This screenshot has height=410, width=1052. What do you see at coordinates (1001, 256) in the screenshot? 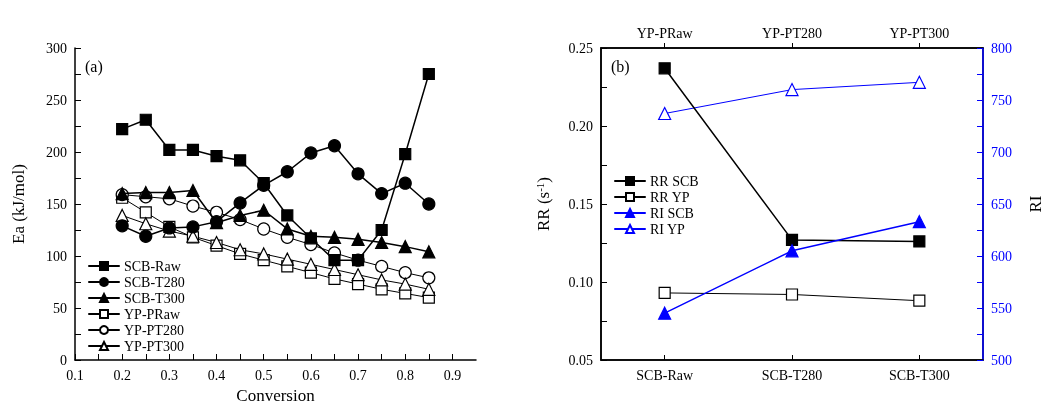
I see `y2-tick-label: 600` at bounding box center [1001, 256].